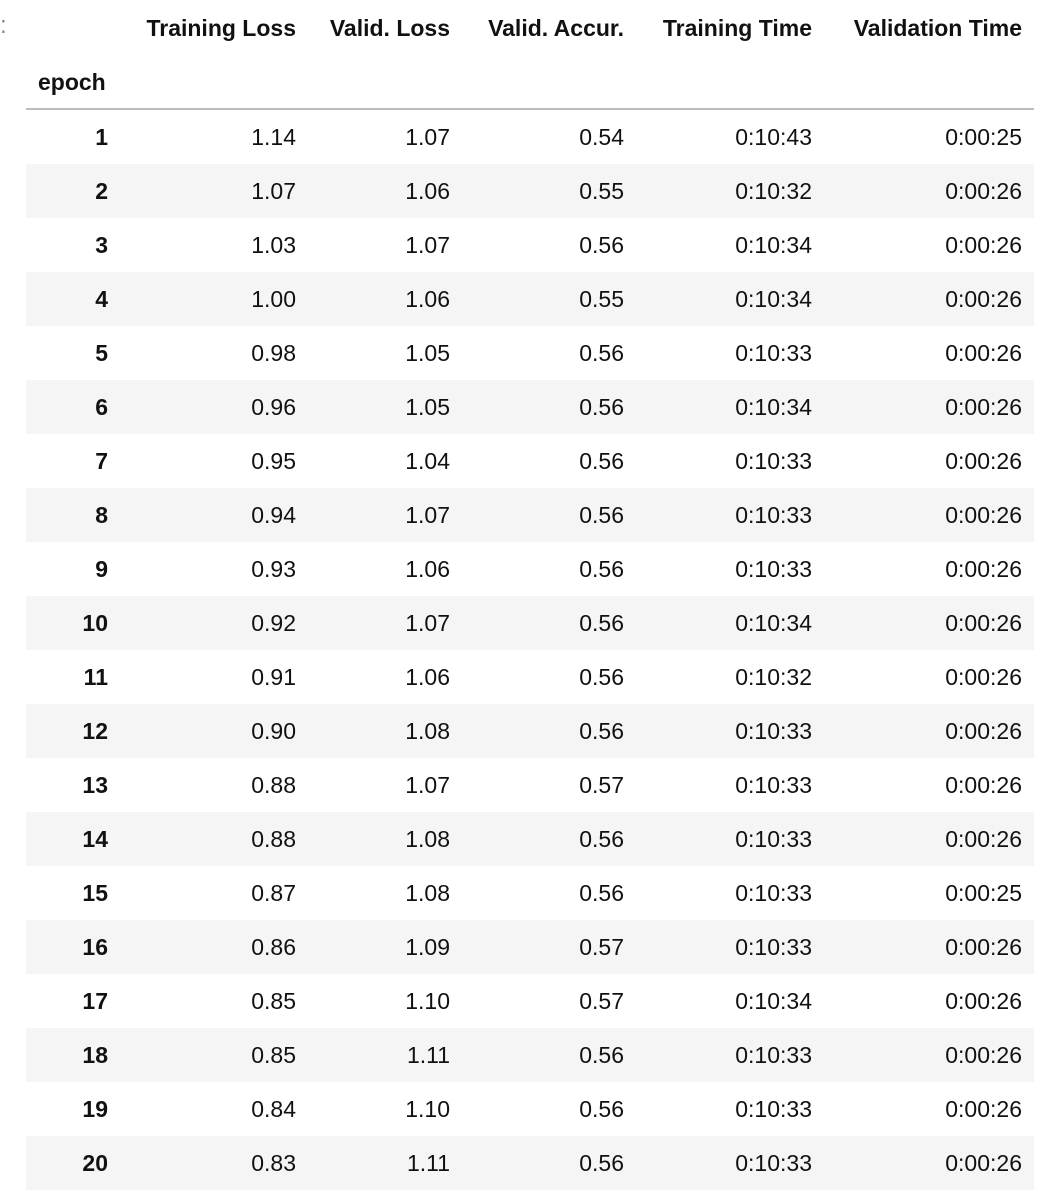  Describe the element at coordinates (95, 1054) in the screenshot. I see `epoch-index-cell: 18` at that location.